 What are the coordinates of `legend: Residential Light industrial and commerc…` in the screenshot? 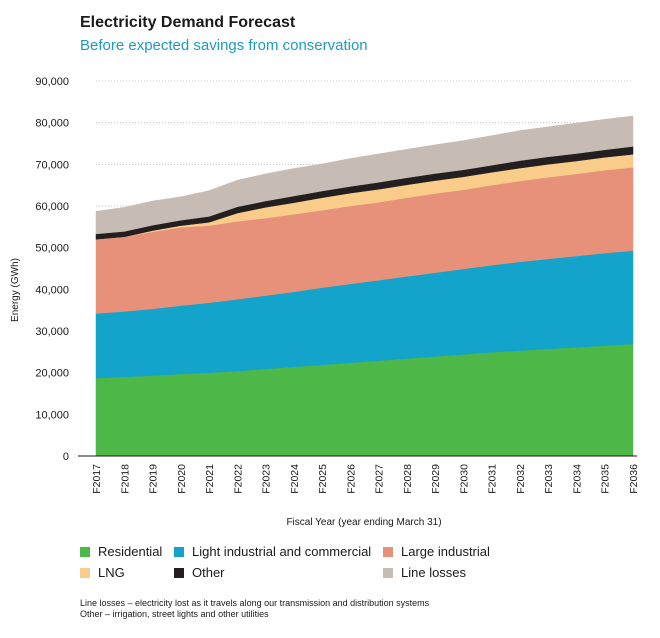 It's located at (360, 562).